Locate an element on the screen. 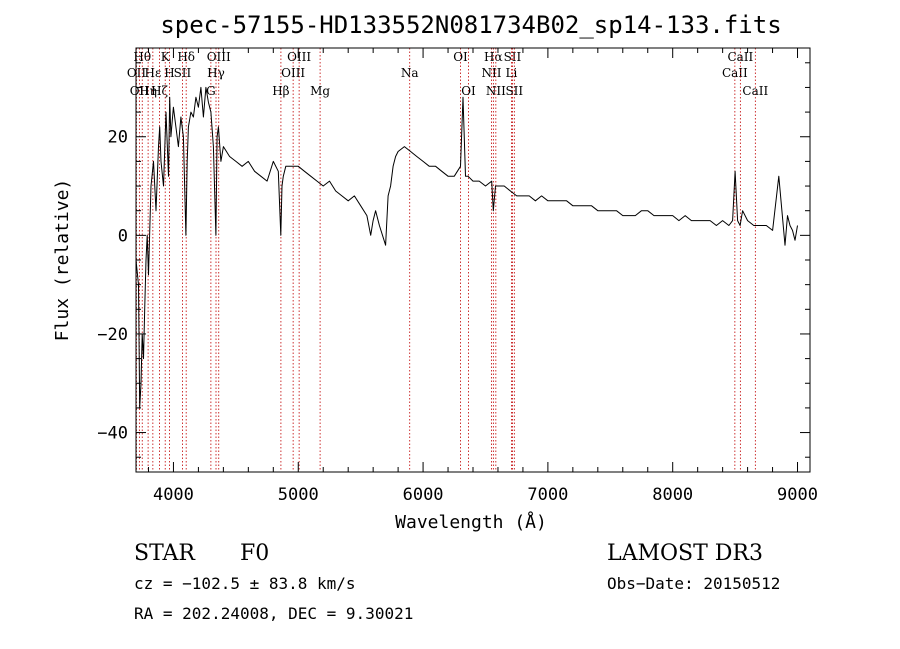  class-label: STAR is located at coordinates (165, 553).